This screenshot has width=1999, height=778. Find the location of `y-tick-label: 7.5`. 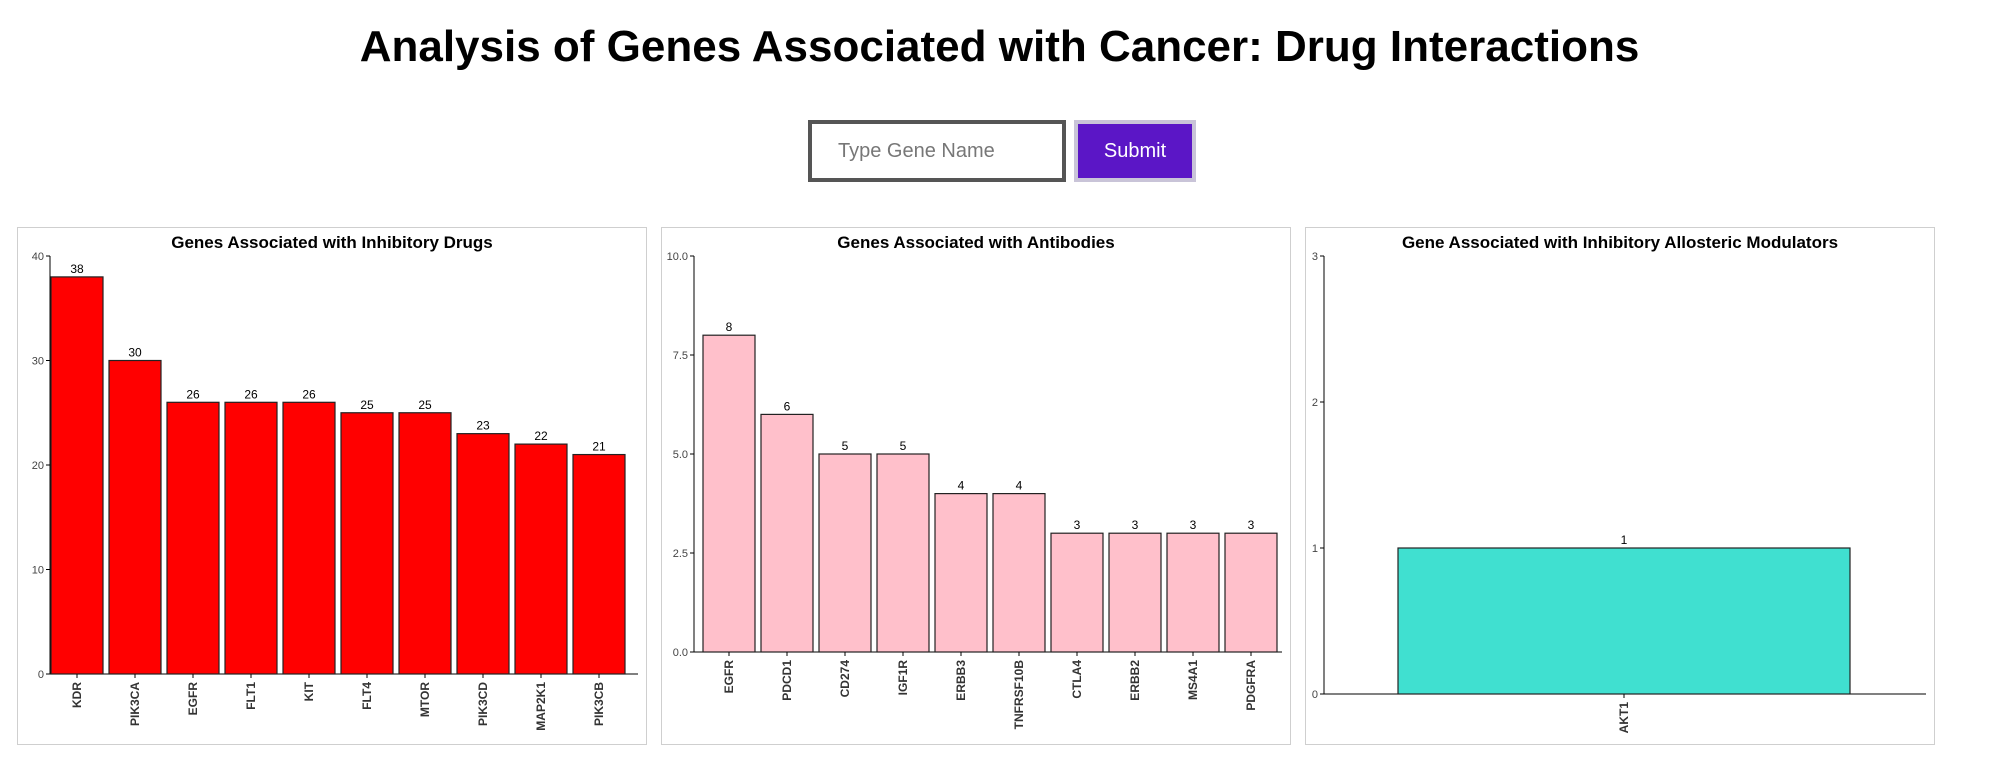

y-tick-label: 7.5 is located at coordinates (680, 356).